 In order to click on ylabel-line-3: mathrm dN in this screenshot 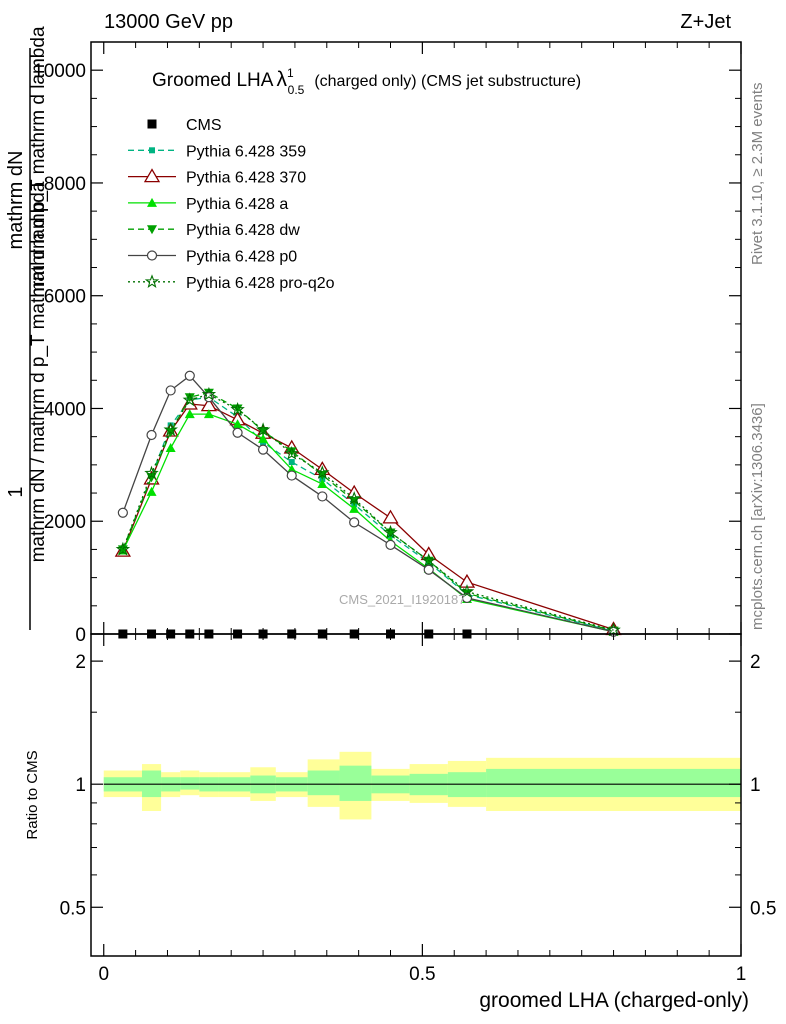, I will do `click(16, 200)`.